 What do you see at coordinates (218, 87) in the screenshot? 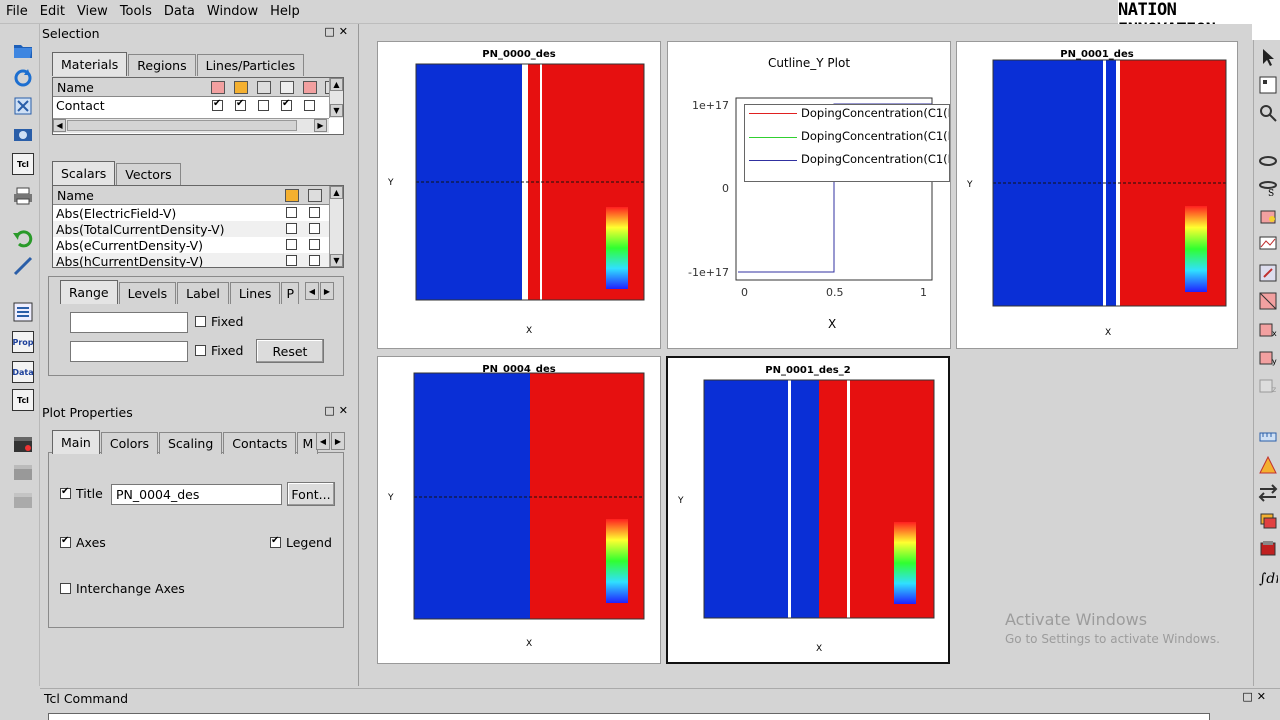
I see `lock-icon` at bounding box center [218, 87].